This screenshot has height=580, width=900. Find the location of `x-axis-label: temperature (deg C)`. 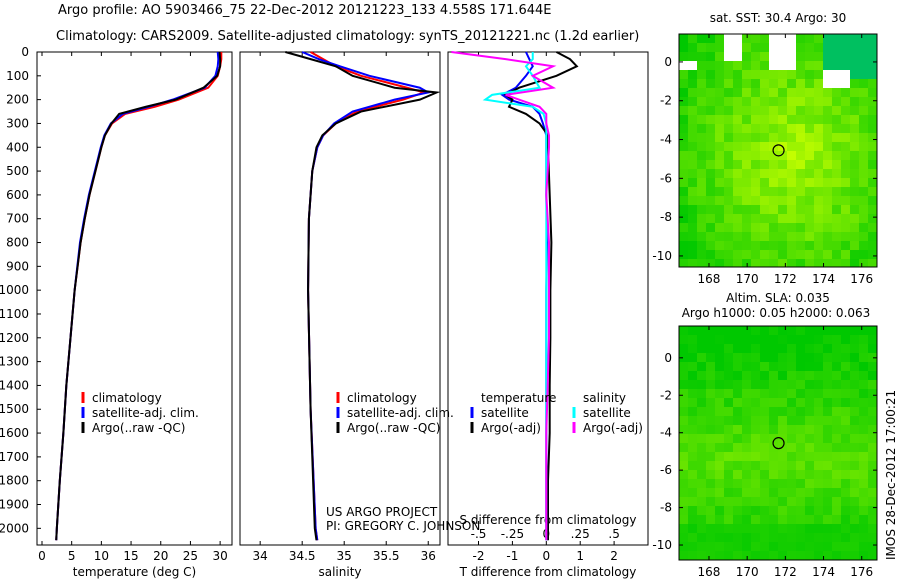

x-axis-label: temperature (deg C) is located at coordinates (134, 572).